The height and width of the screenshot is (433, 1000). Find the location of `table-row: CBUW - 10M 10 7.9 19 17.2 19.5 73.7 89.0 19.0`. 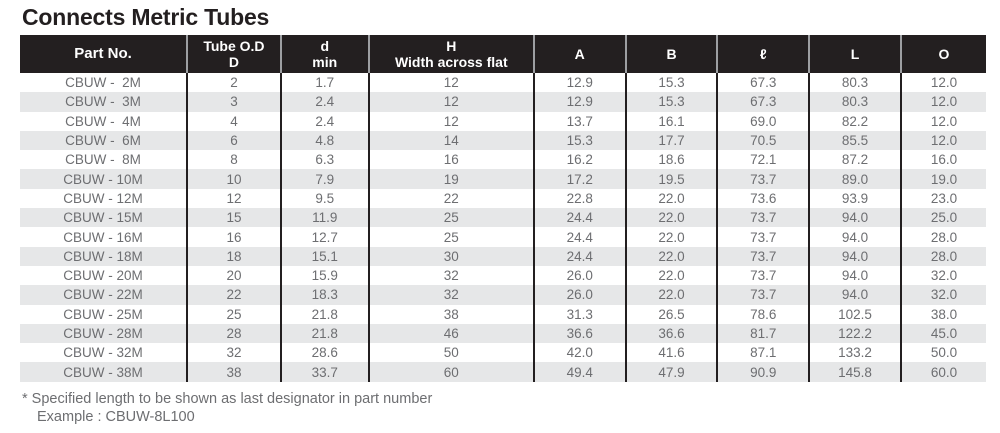

table-row: CBUW - 10M 10 7.9 19 17.2 19.5 73.7 89.0 19.0 is located at coordinates (503, 179).